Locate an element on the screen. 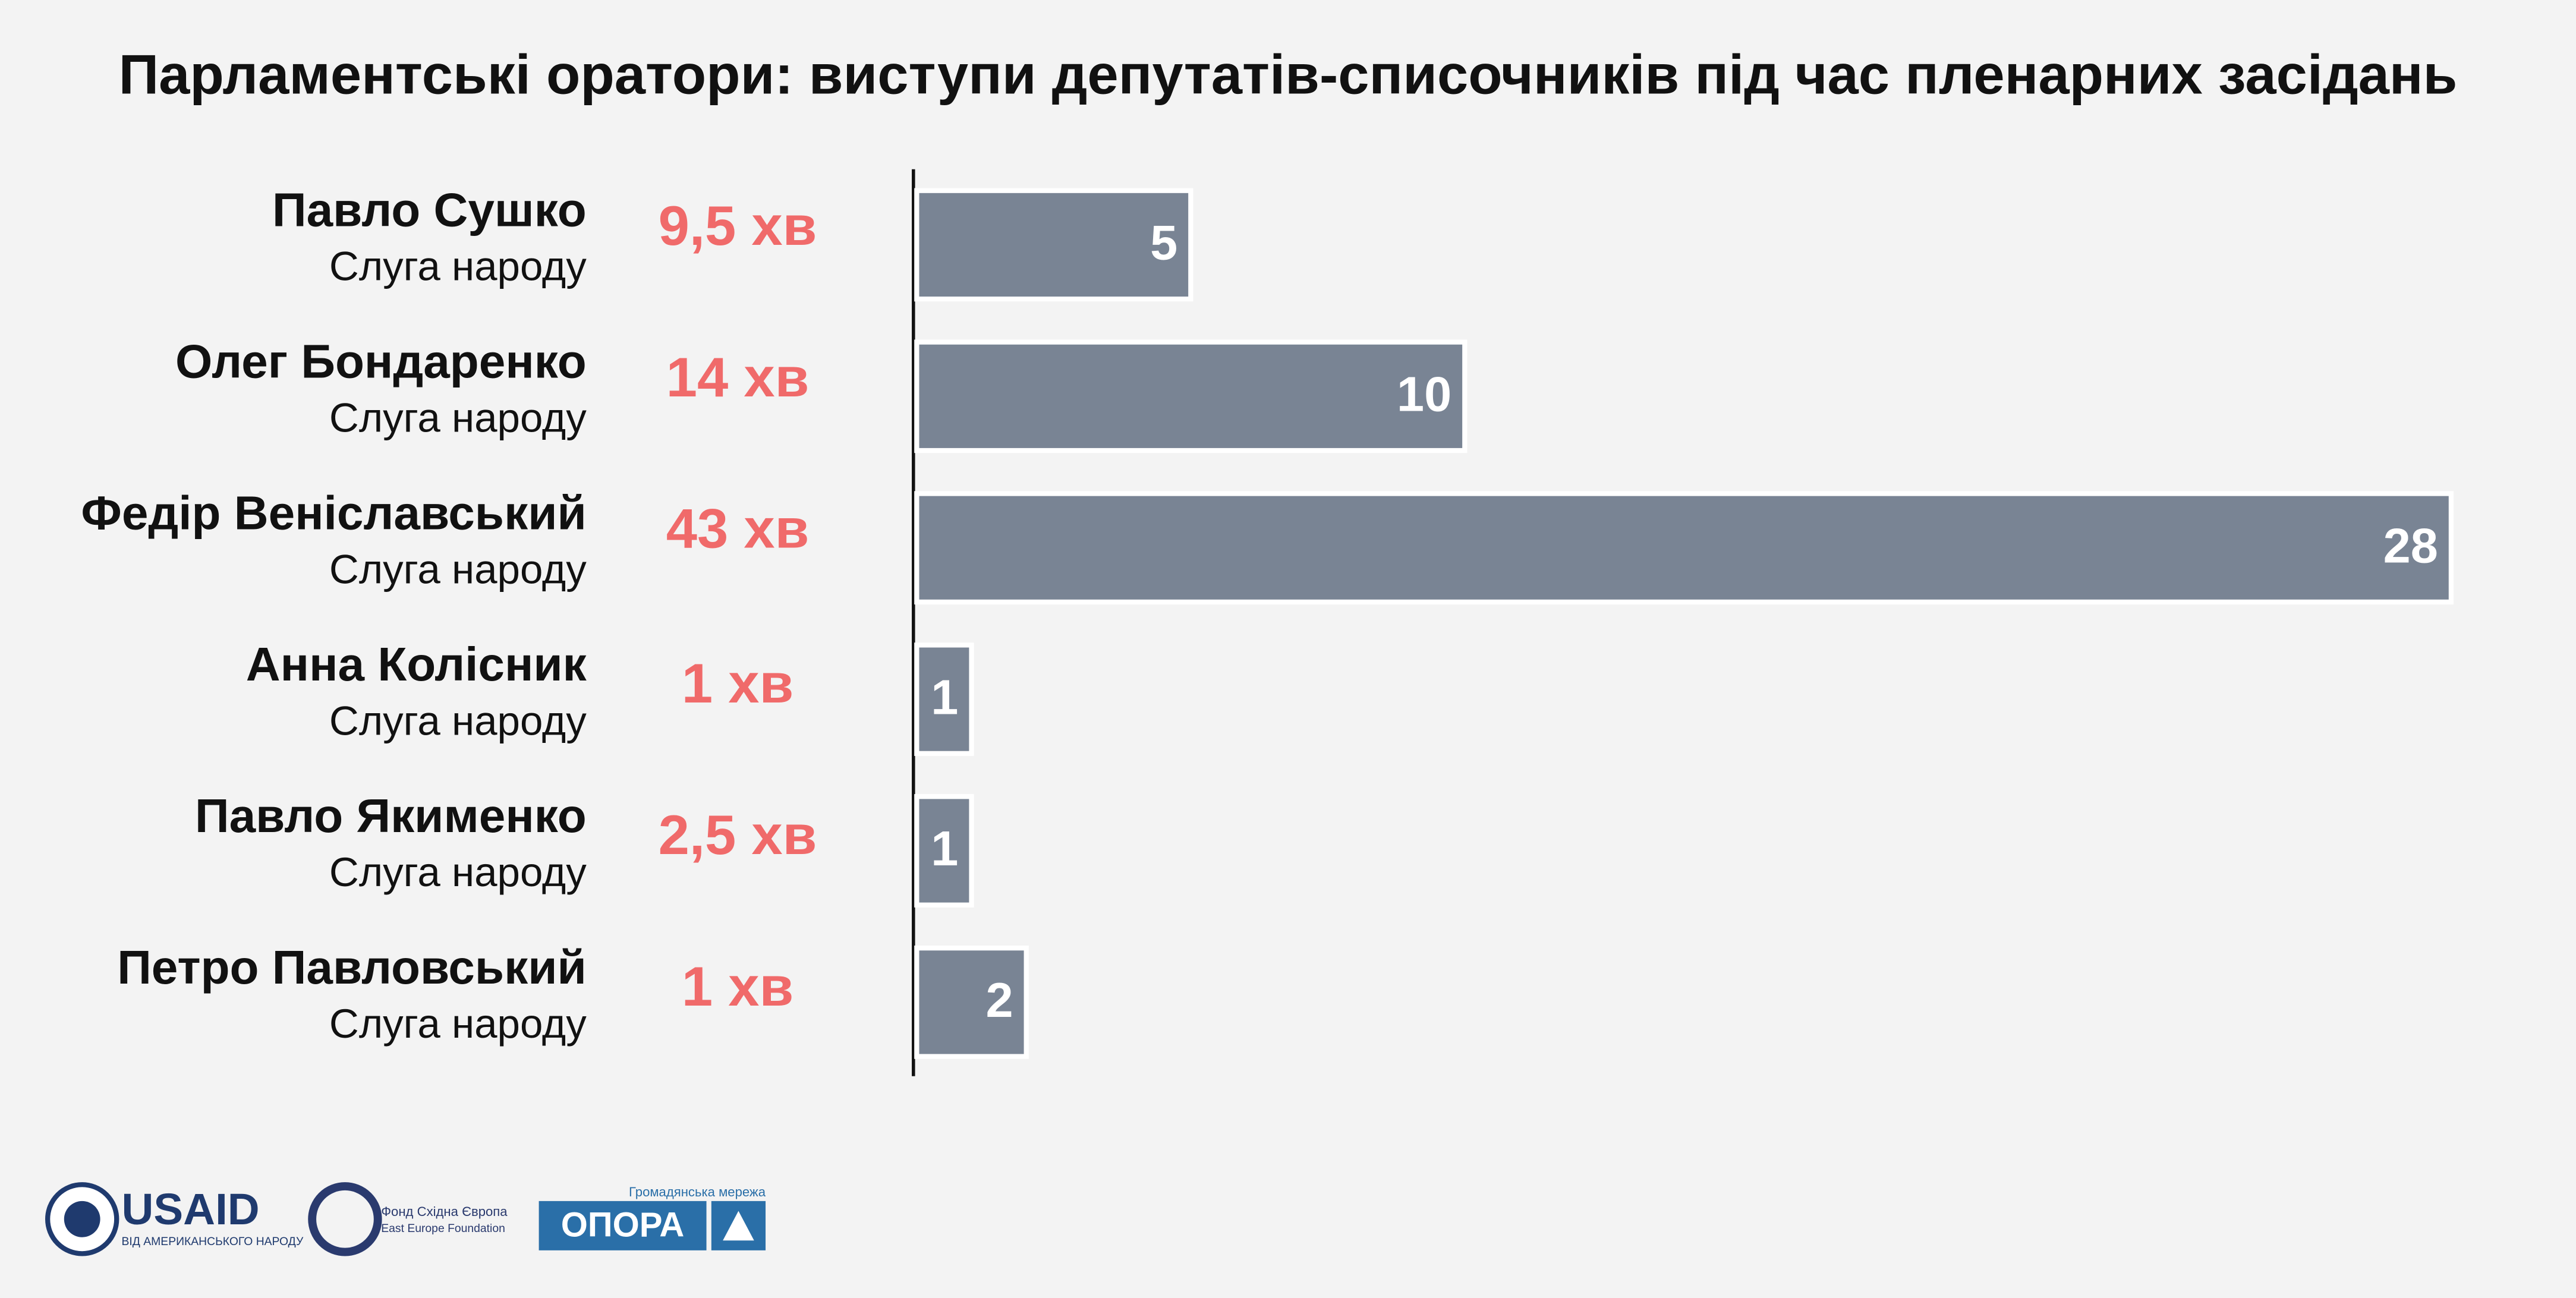 This screenshot has width=2576, height=1298. logo-subtext: Громадянська мережа is located at coordinates (698, 1191).